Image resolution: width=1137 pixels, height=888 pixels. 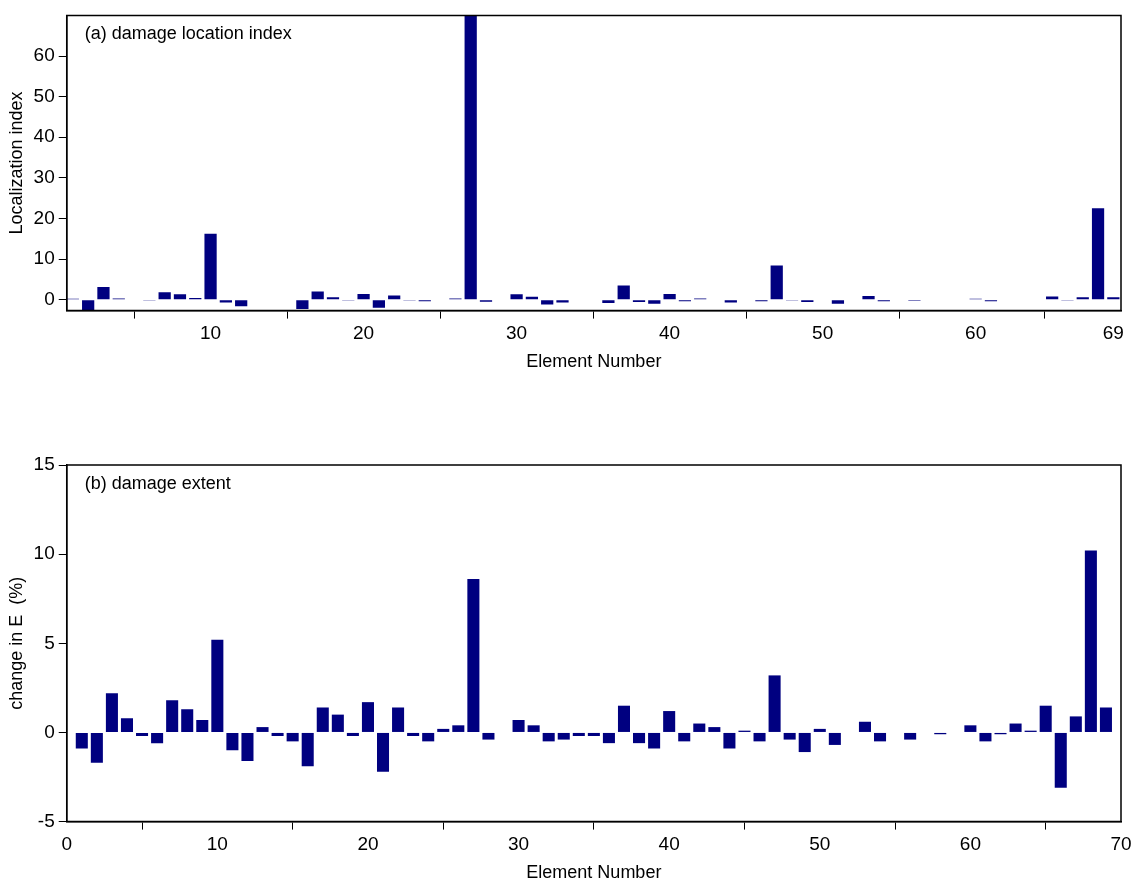 What do you see at coordinates (44, 177) in the screenshot?
I see `y-tick-label: 30` at bounding box center [44, 177].